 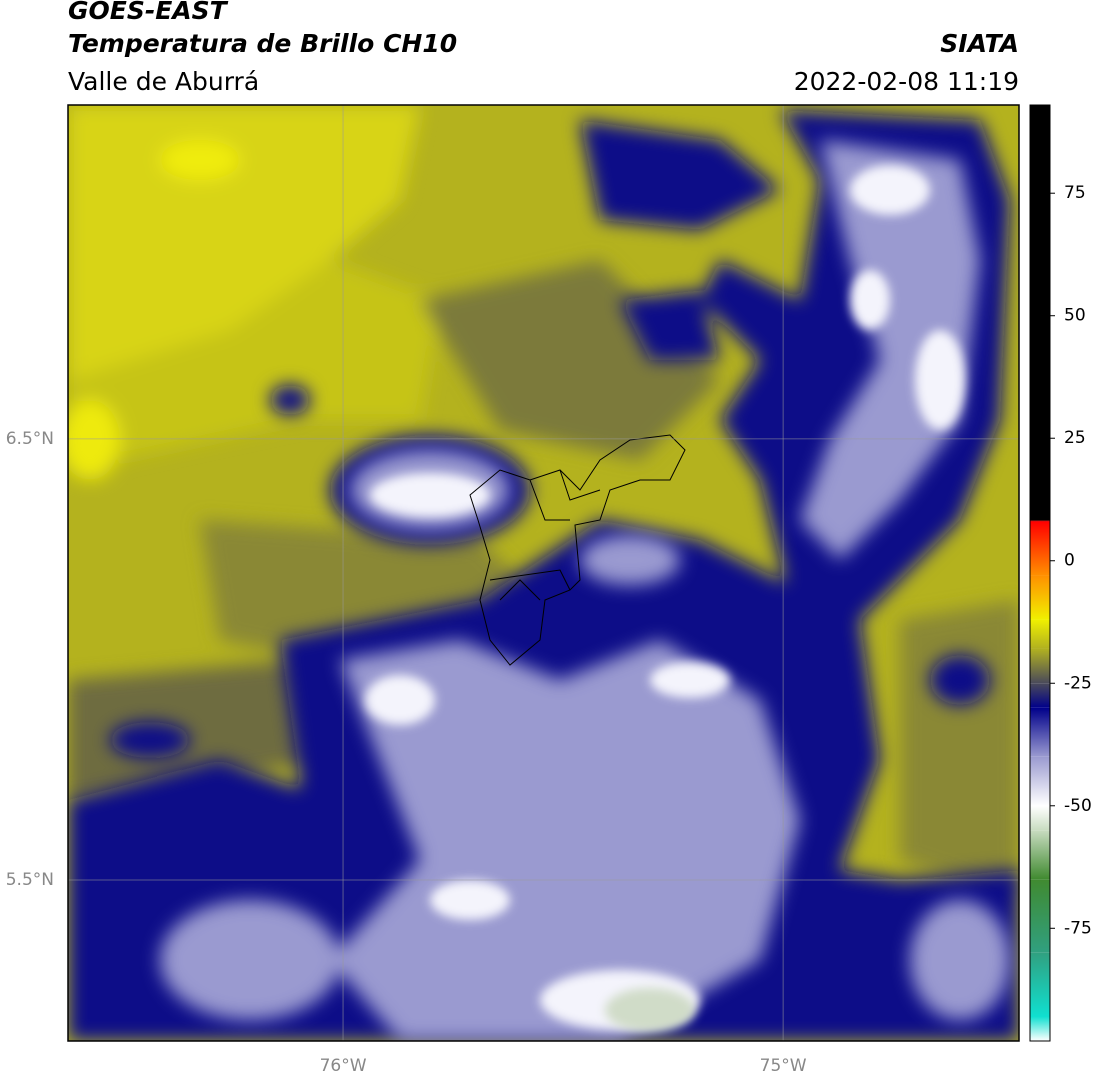 I want to click on colorbar-tick-label: 75, so click(x=1075, y=193).